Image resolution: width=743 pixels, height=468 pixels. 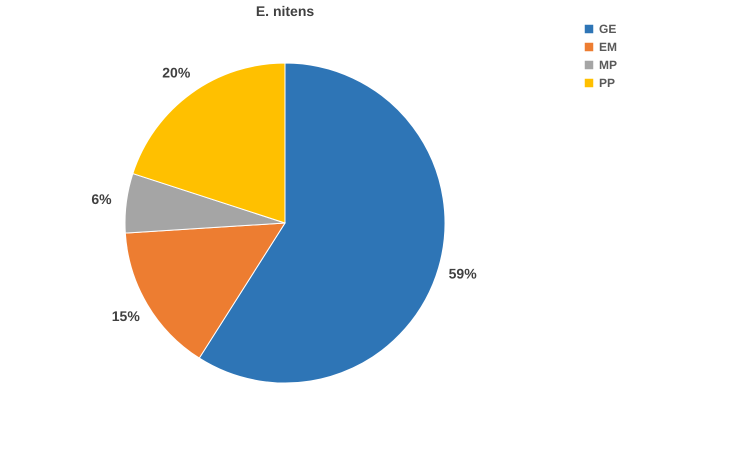 I want to click on legend-label: EM, so click(x=608, y=47).